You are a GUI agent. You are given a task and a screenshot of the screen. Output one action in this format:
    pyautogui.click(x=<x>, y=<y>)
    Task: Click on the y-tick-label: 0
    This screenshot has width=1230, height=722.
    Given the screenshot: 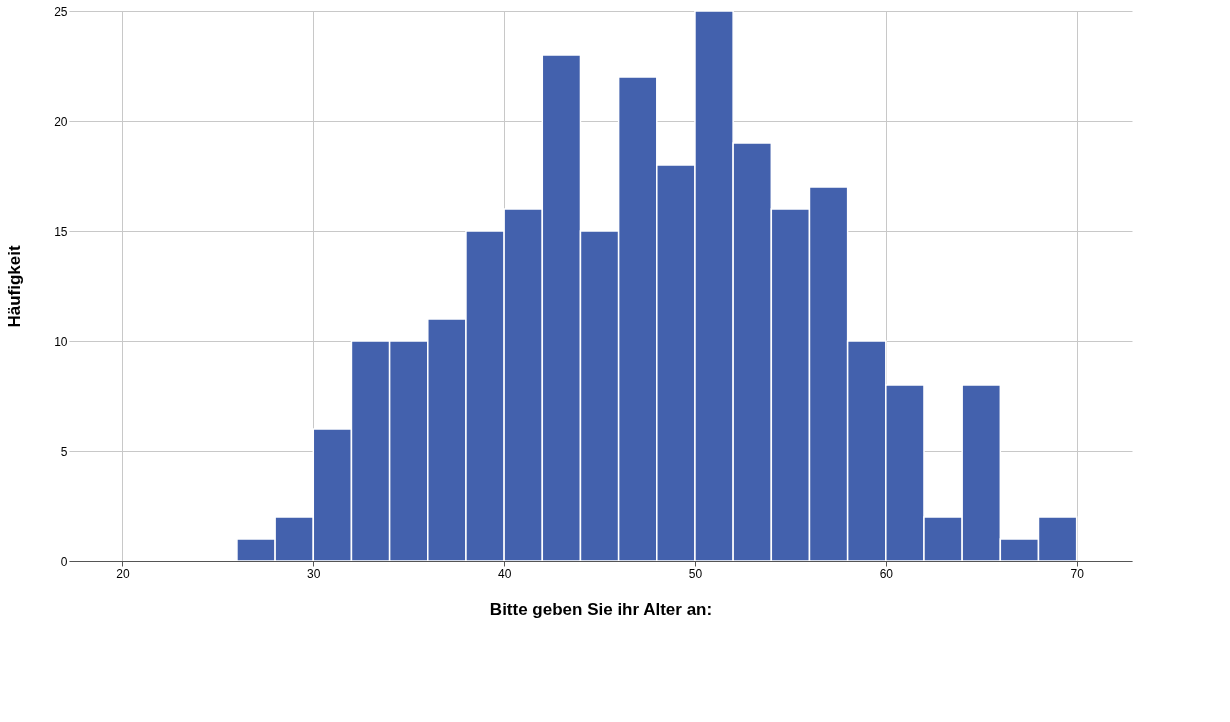 What is the action you would take?
    pyautogui.click(x=64, y=561)
    